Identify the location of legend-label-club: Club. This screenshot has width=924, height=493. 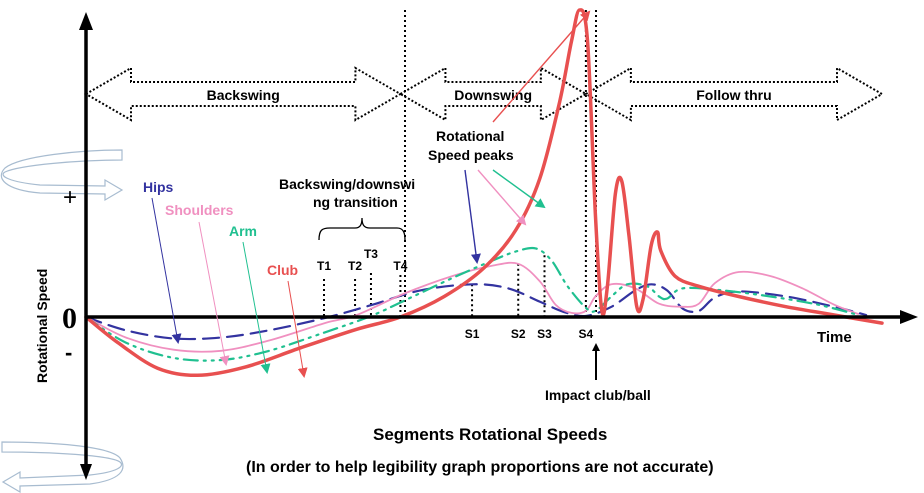
(282, 270).